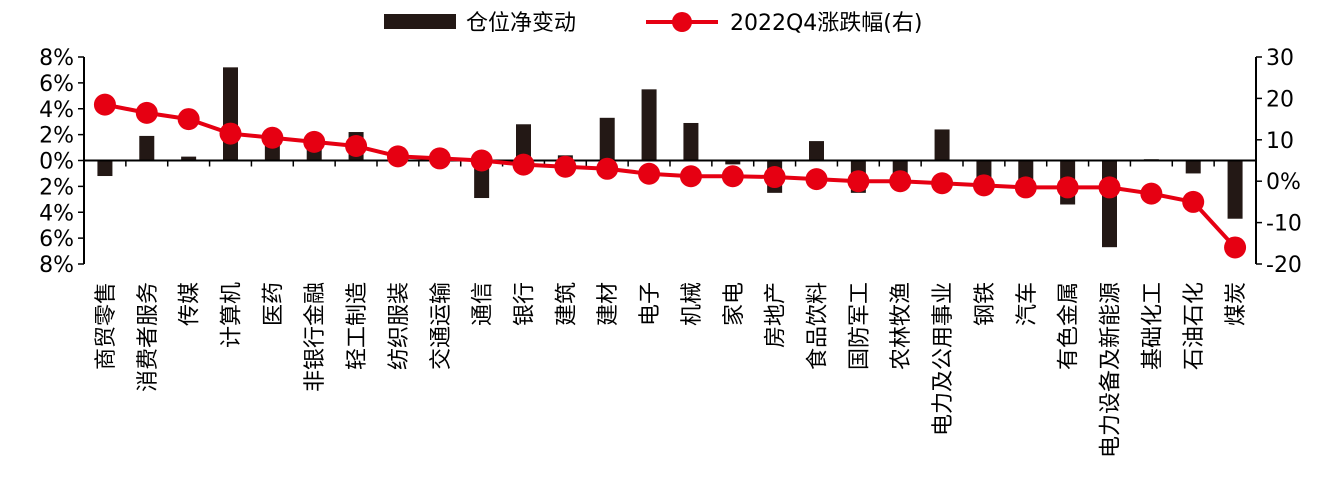 This screenshot has width=1326, height=486. Describe the element at coordinates (1236, 304) in the screenshot. I see `category-label-27: 煤炭` at that location.